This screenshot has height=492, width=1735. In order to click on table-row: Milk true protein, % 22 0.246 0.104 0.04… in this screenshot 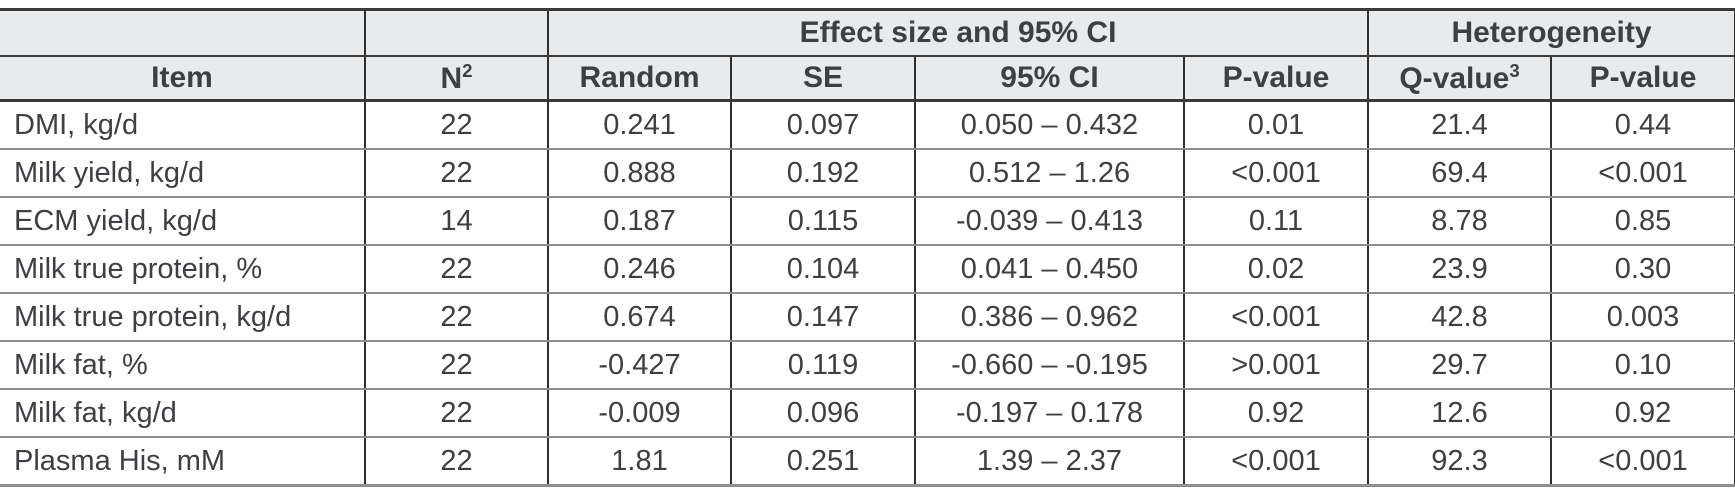, I will do `click(867, 269)`.